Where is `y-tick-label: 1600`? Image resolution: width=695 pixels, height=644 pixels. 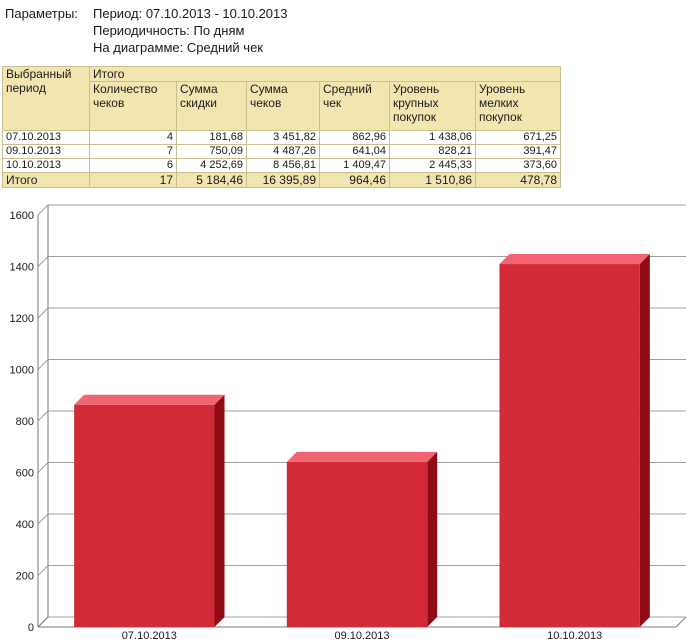
y-tick-label: 1600 is located at coordinates (22, 216).